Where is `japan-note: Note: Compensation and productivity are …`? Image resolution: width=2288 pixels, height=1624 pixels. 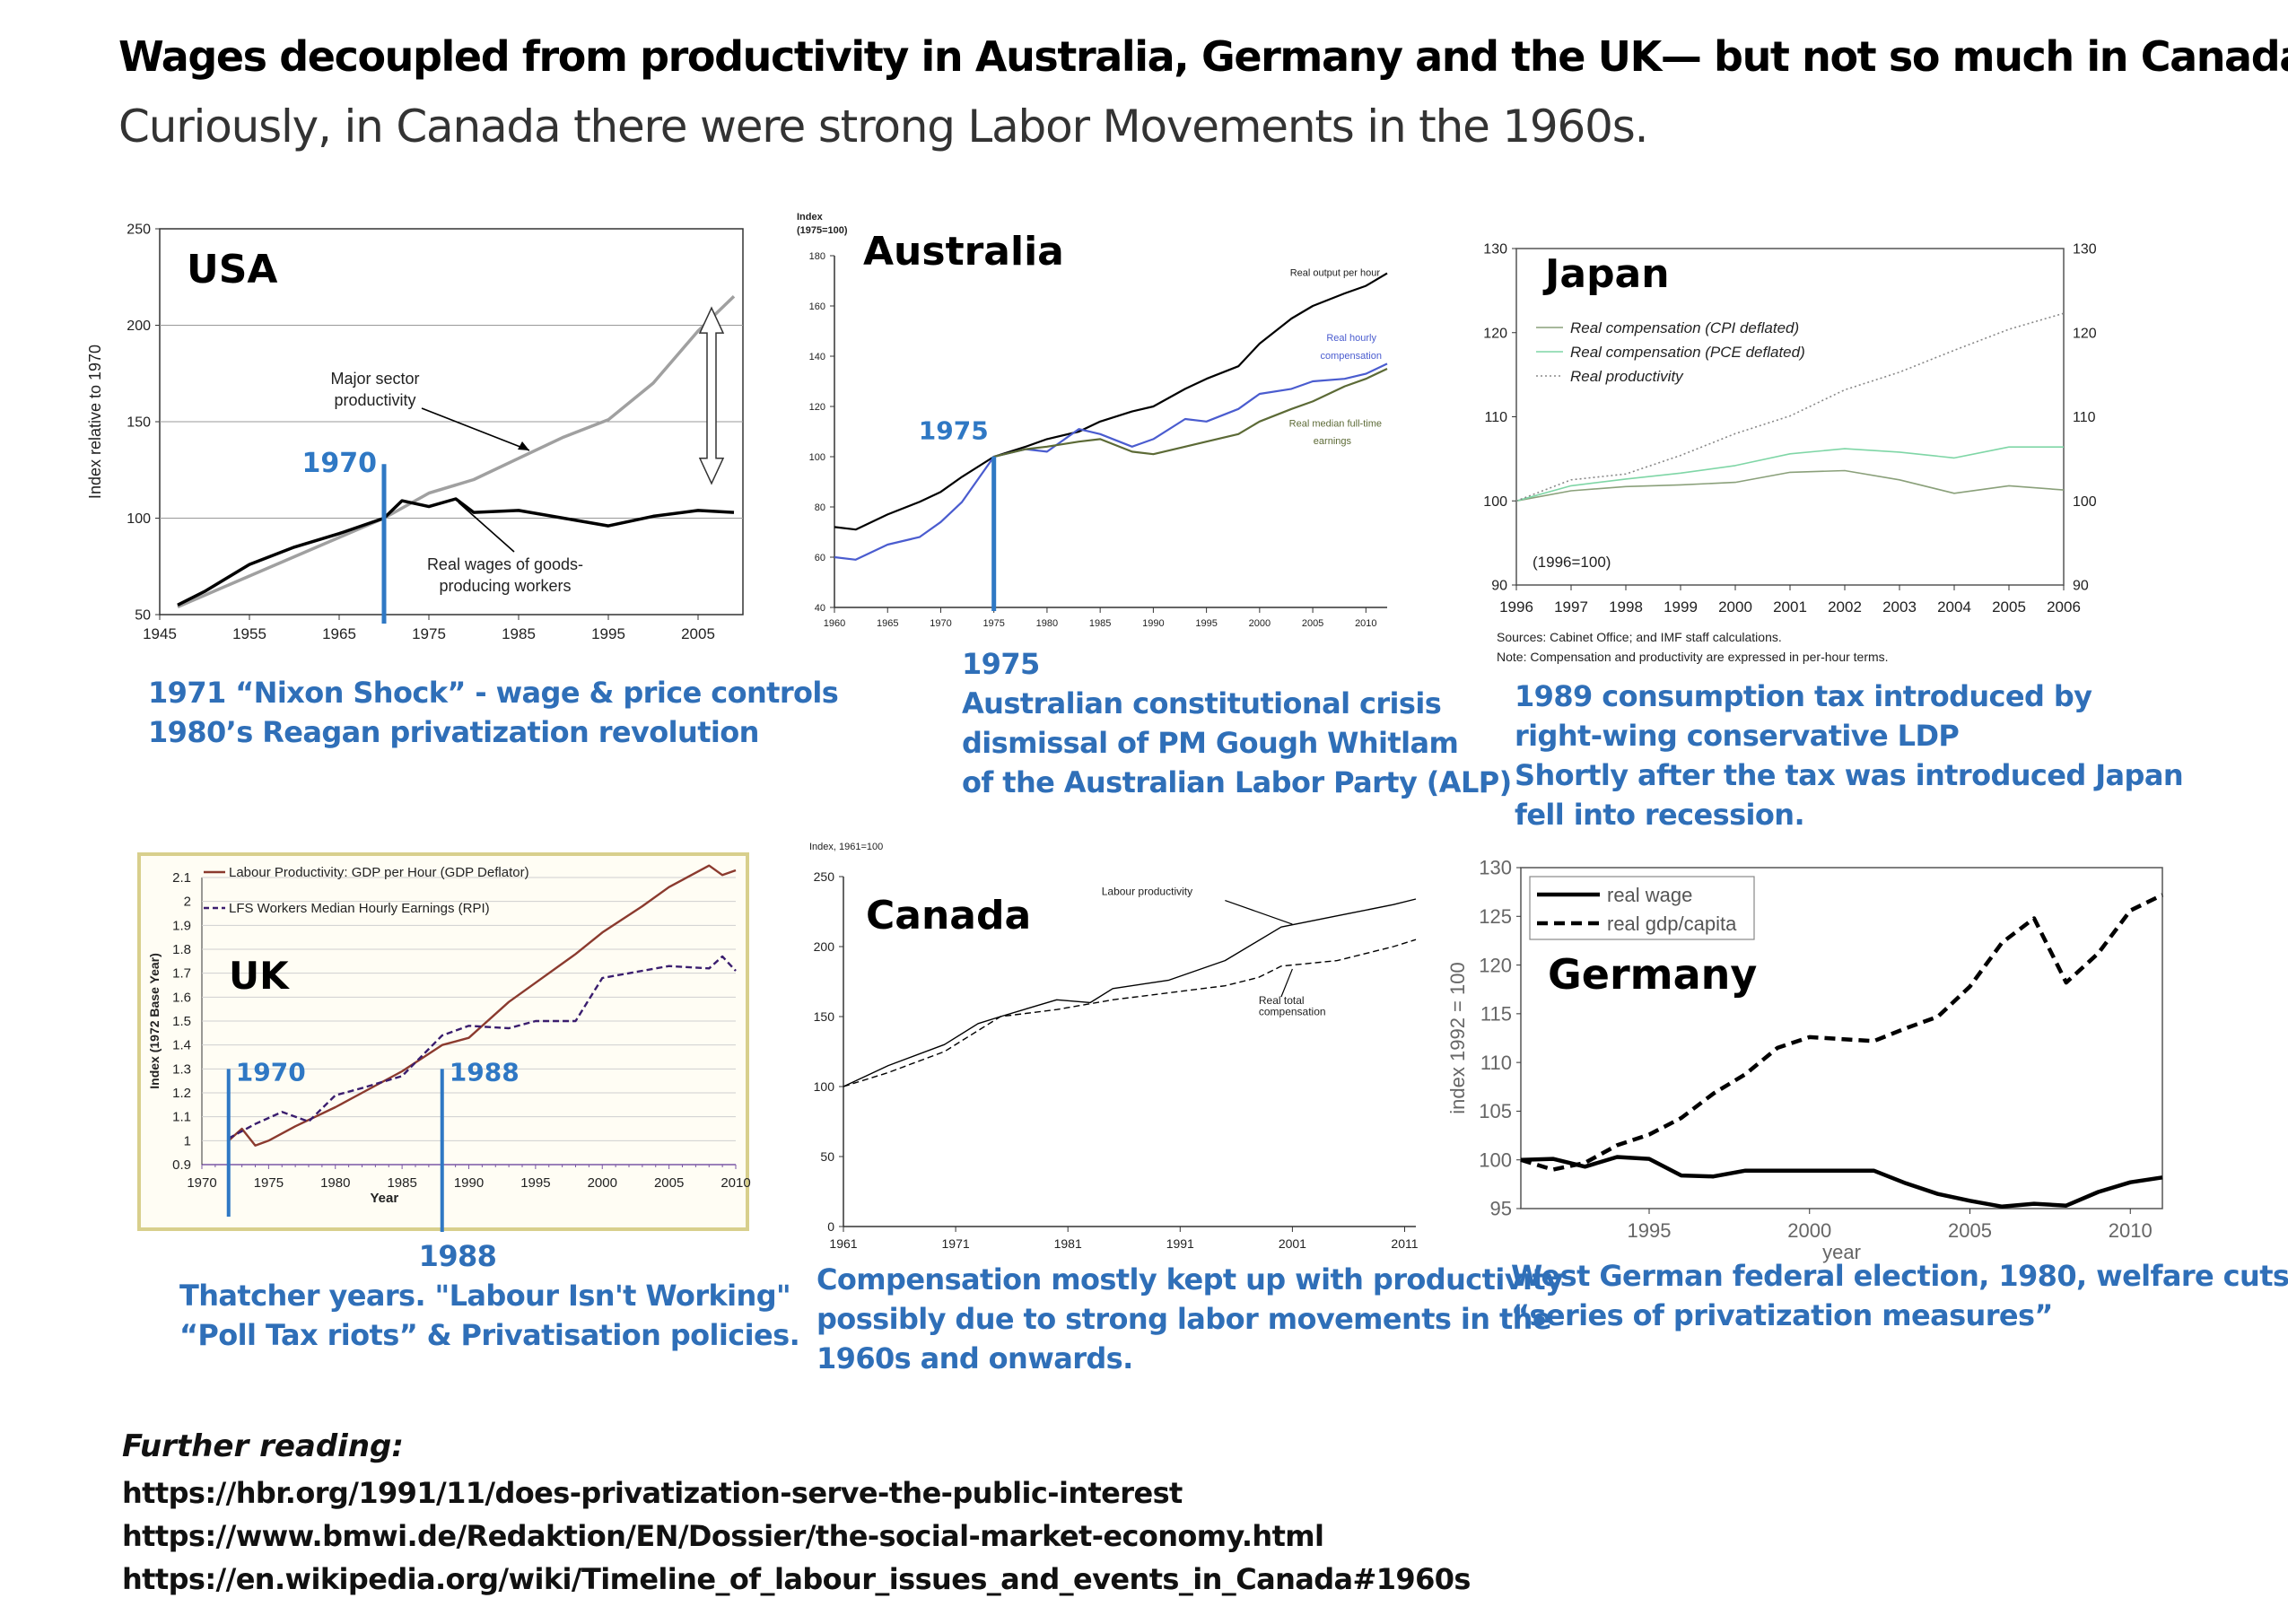
japan-note: Note: Compensation and productivity are … is located at coordinates (1693, 657).